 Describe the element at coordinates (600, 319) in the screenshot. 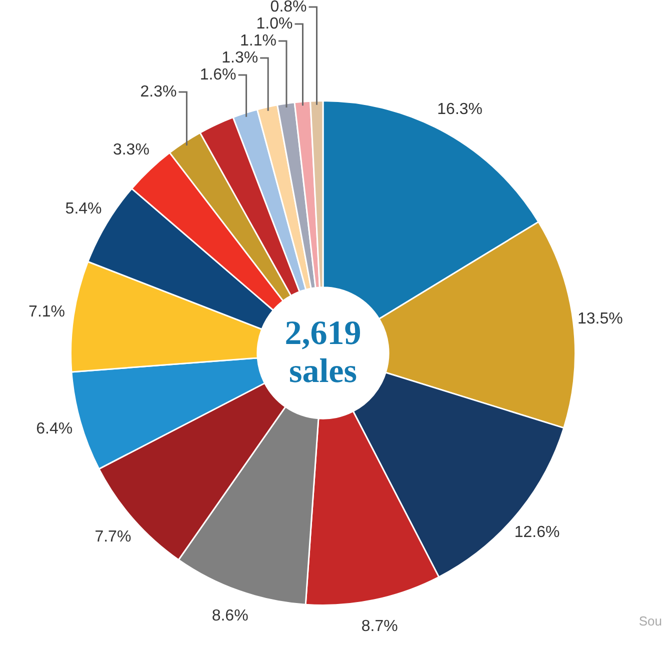

I see `data-label: 13.5%` at that location.